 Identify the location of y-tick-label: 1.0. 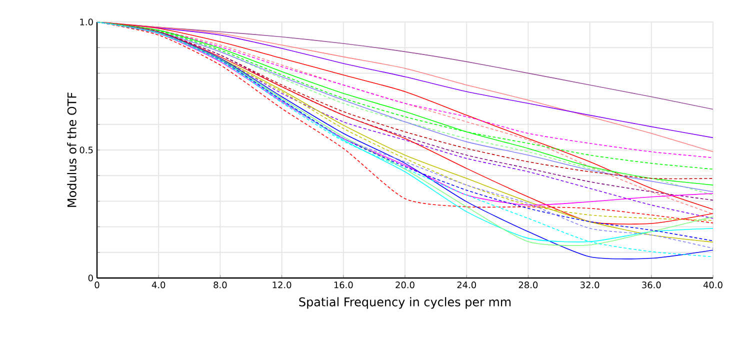
(86, 22).